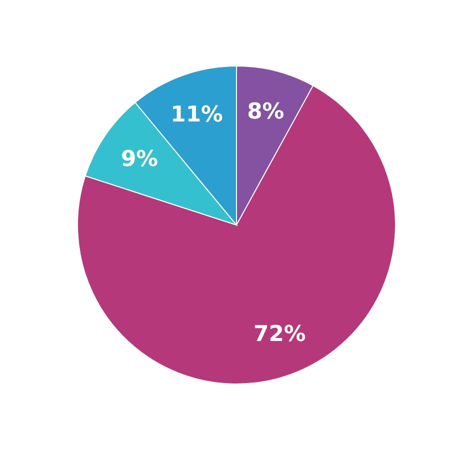 This screenshot has height=471, width=473. I want to click on data-label: 8%, so click(265, 111).